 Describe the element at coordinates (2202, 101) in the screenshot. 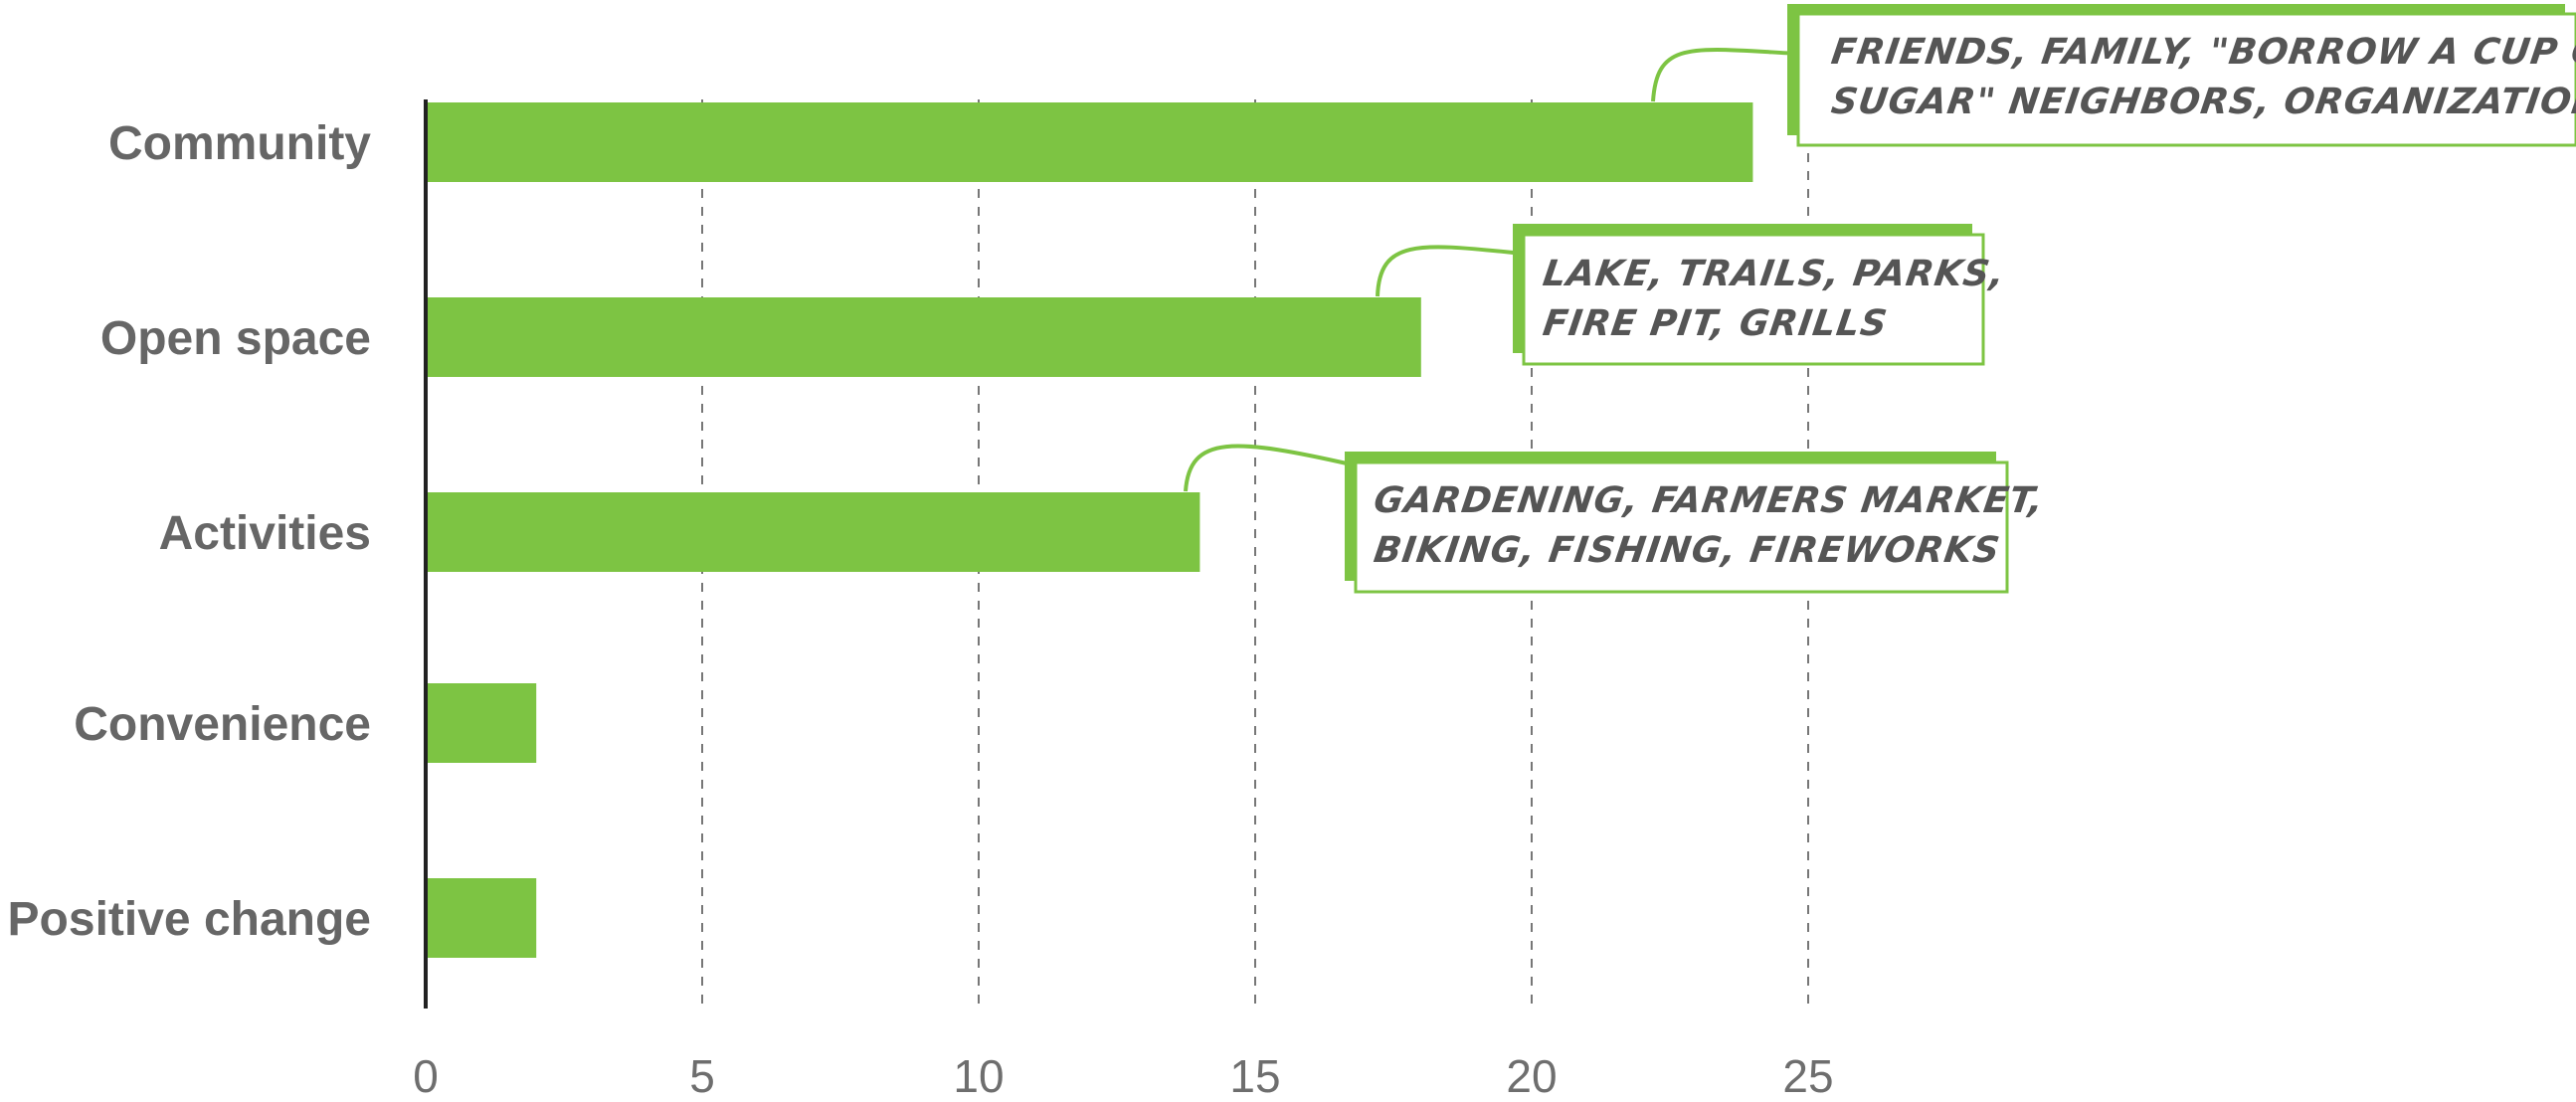

I see `callout-text-line: SUGAR" NEIGHBORS, ORGANIZATIONS` at that location.